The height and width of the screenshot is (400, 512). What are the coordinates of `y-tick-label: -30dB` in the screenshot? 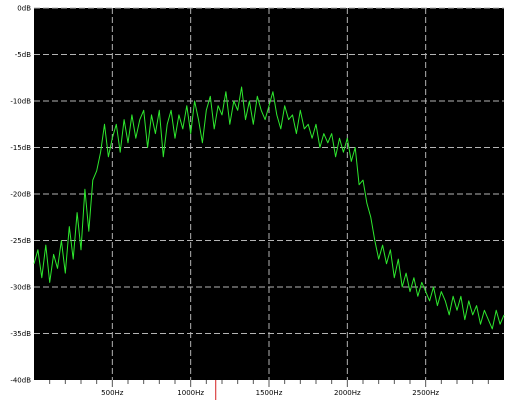 It's located at (20, 288).